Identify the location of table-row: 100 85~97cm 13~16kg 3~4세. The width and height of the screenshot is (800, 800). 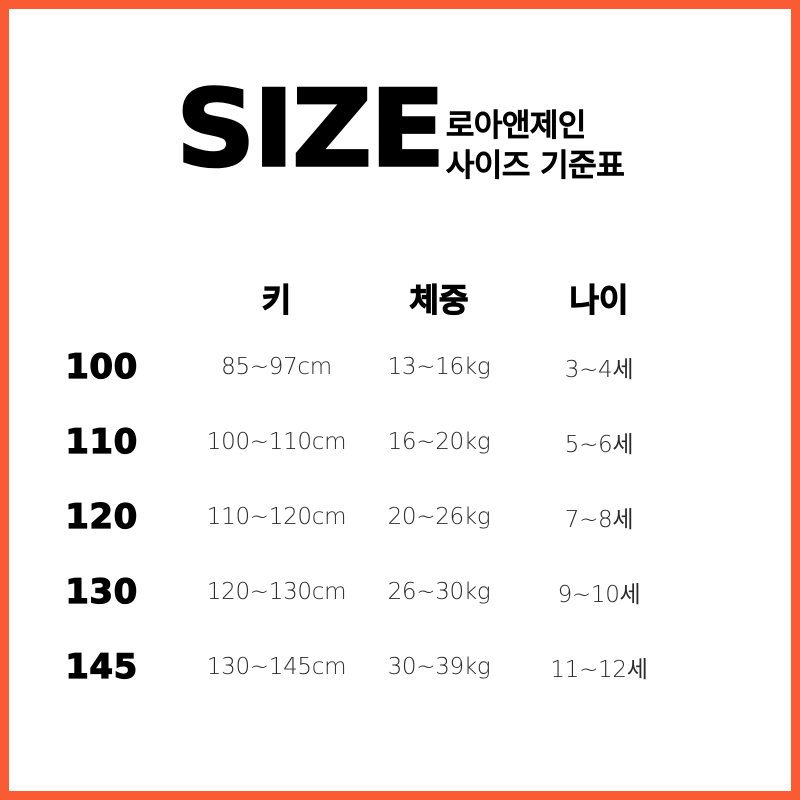
(400, 366).